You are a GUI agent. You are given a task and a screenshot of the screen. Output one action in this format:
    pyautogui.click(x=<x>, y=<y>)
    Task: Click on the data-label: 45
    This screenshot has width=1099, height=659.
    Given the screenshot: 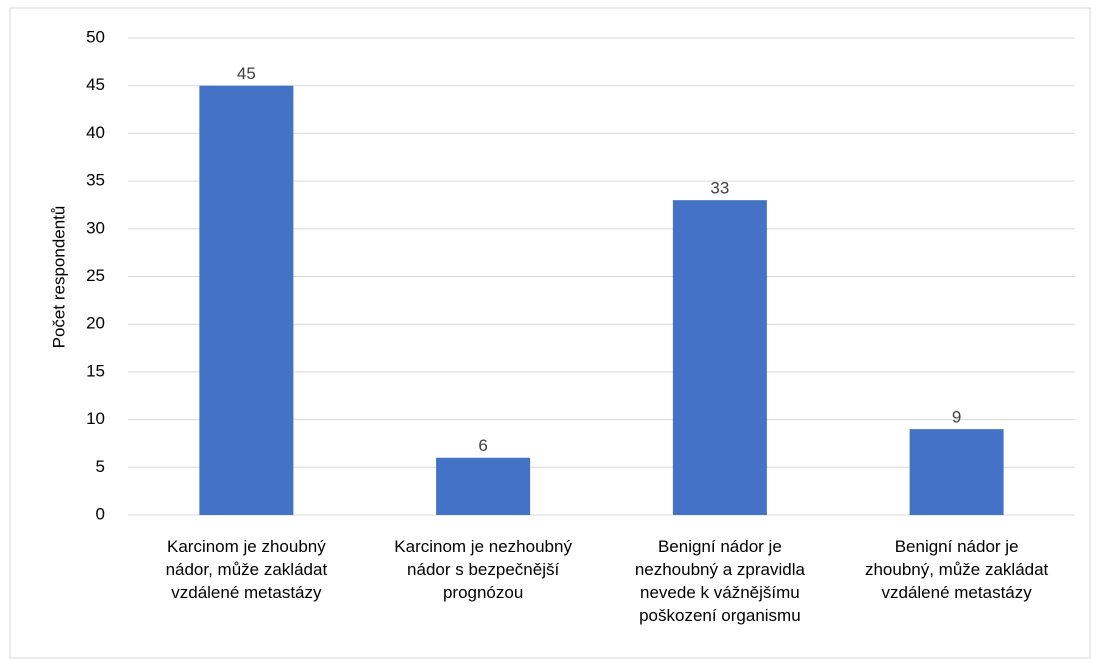 What is the action you would take?
    pyautogui.click(x=246, y=73)
    